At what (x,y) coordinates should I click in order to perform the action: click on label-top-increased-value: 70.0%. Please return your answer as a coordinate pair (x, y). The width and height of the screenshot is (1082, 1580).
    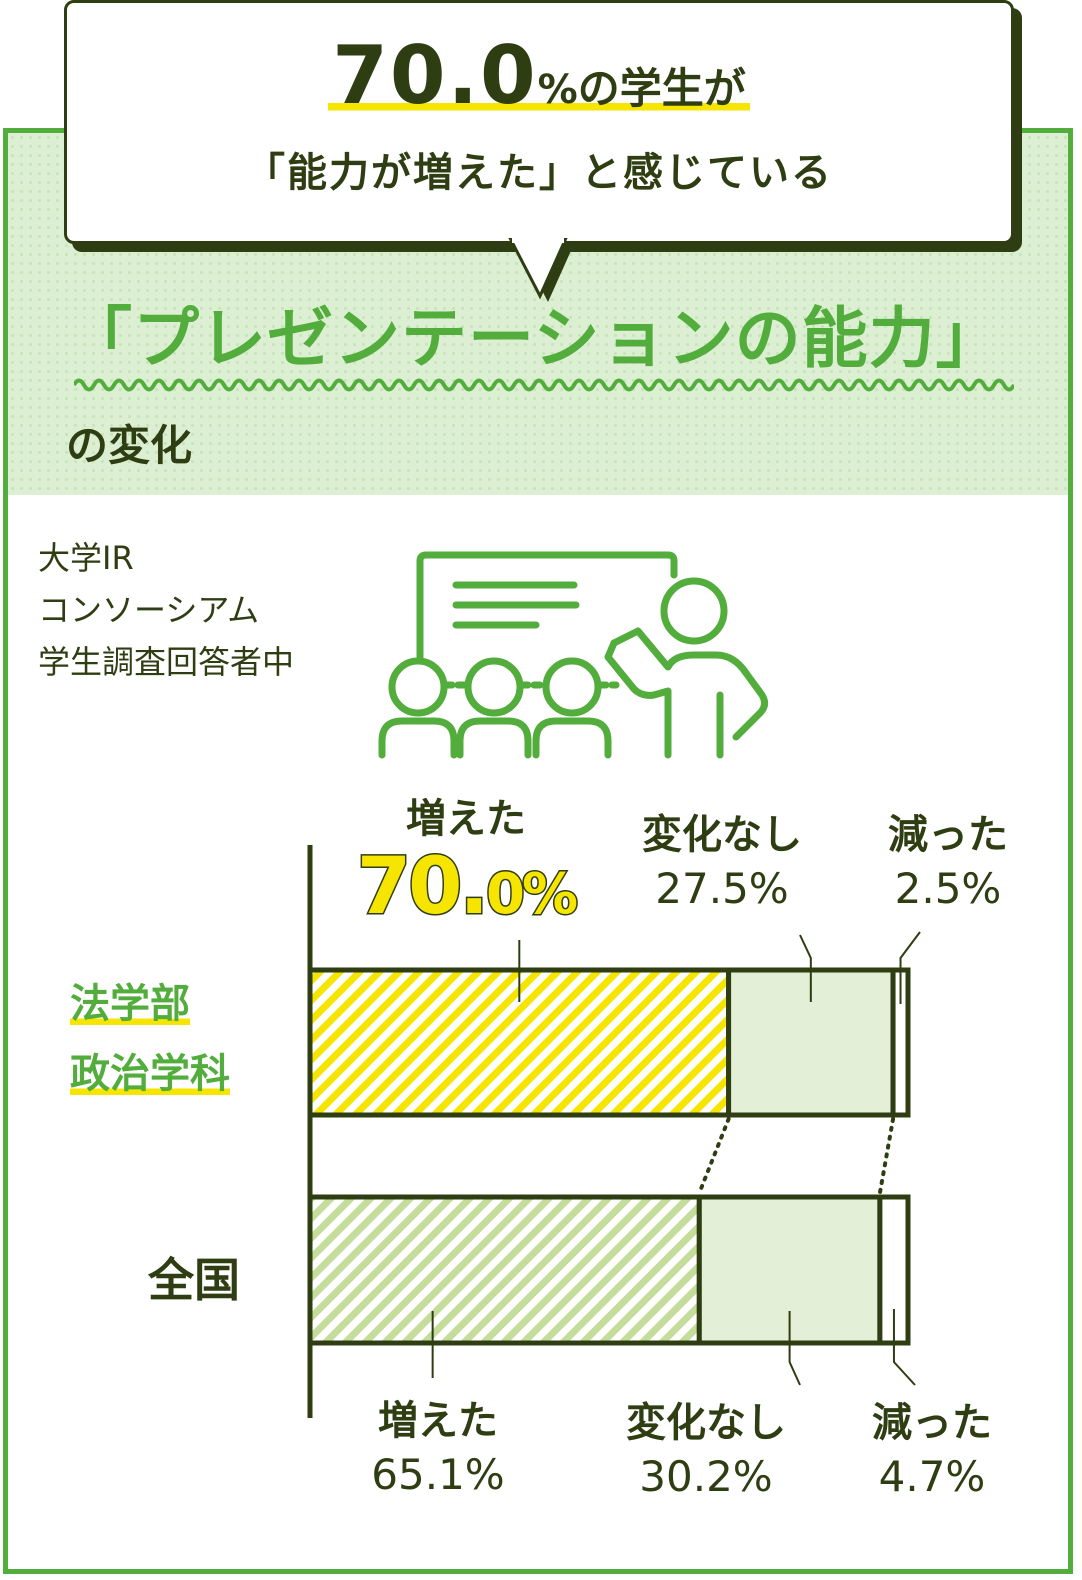
    Looking at the image, I should click on (467, 887).